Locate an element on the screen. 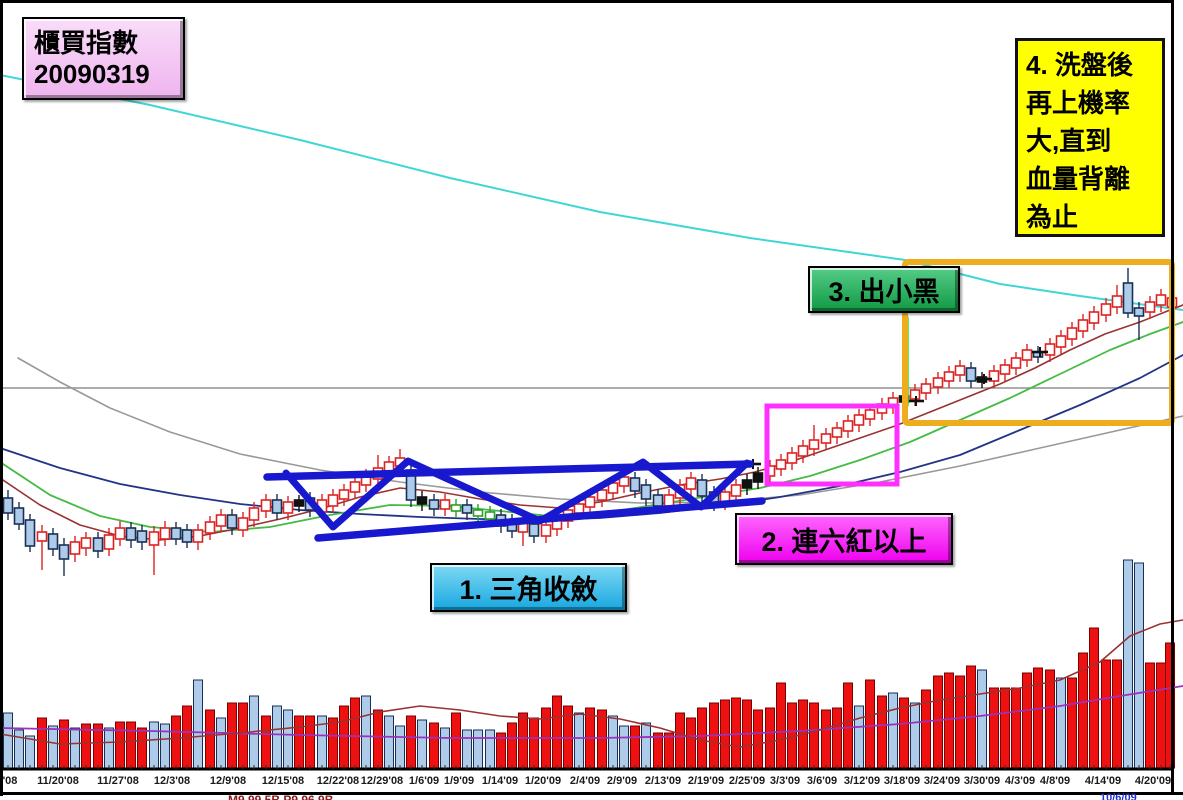 Image resolution: width=1183 pixels, height=800 pixels. corner-date-text: 10/6/09 is located at coordinates (1118, 796).